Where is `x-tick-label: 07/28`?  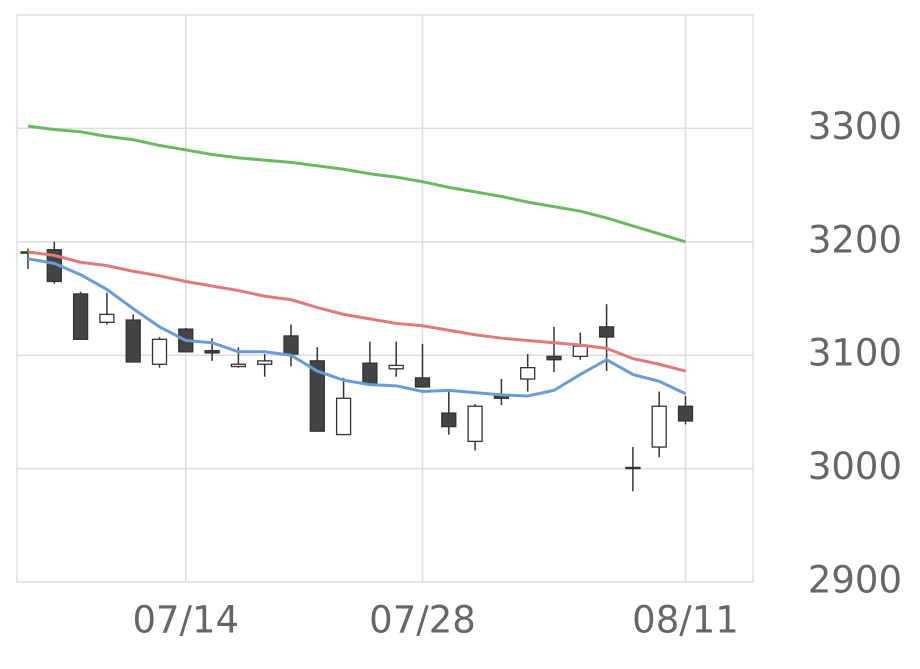
x-tick-label: 07/28 is located at coordinates (422, 620).